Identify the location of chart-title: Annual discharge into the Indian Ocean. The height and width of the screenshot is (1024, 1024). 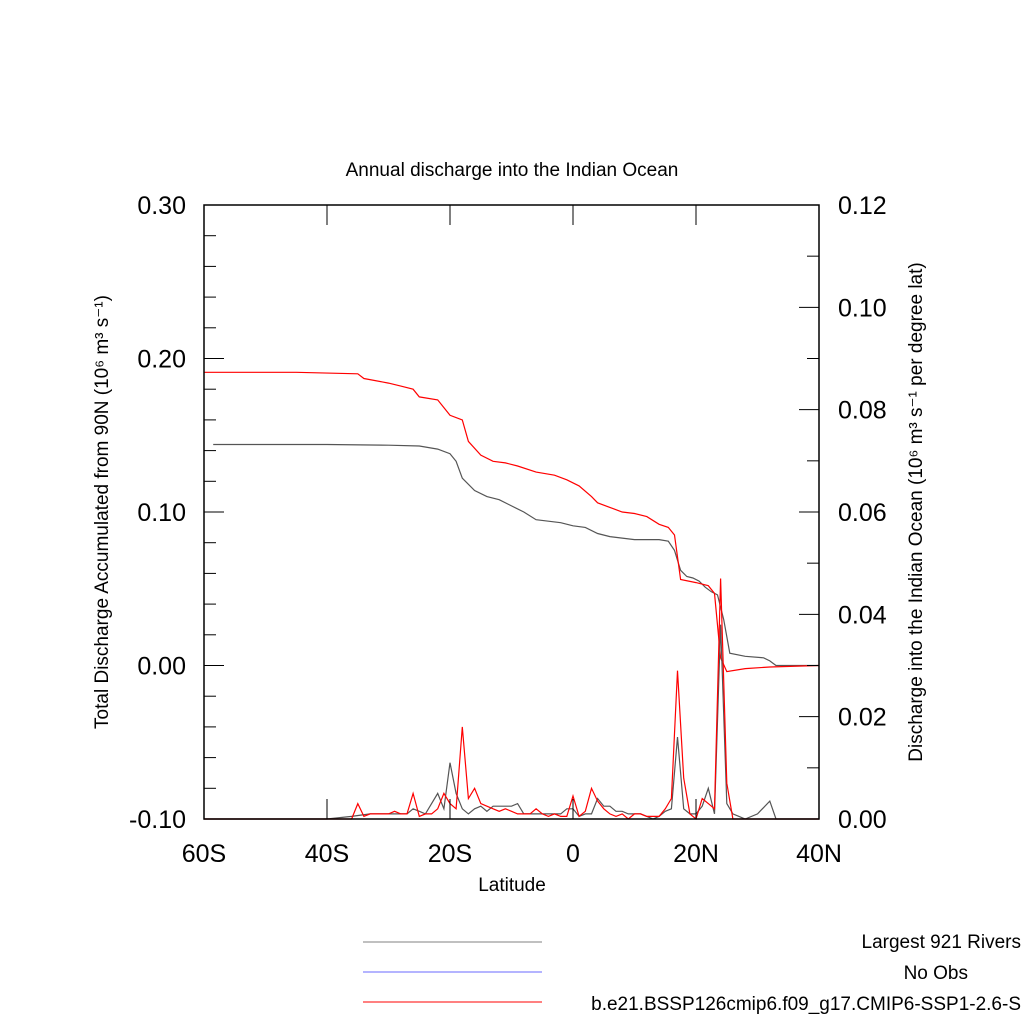
(512, 170).